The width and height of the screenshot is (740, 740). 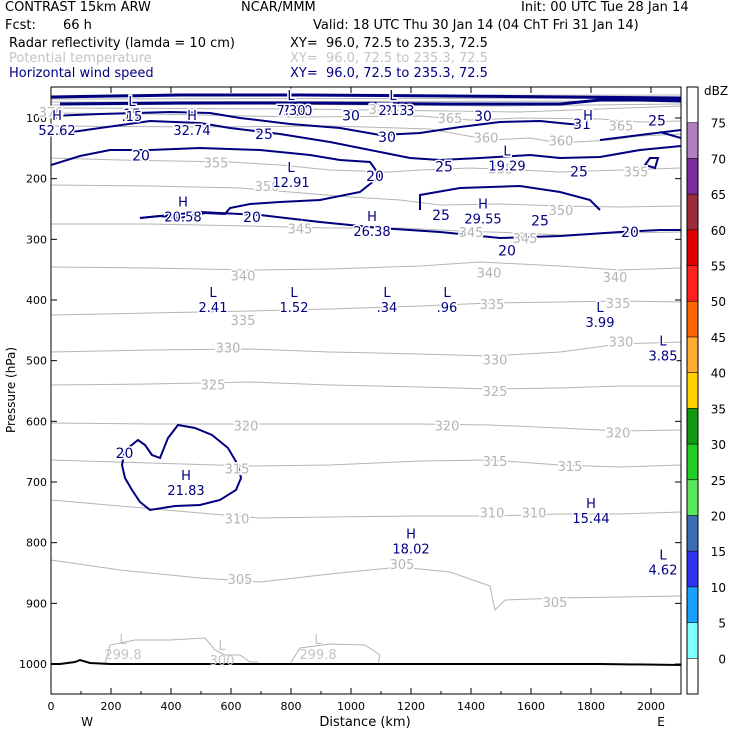 What do you see at coordinates (36, 543) in the screenshot?
I see `y-tick-label: 800` at bounding box center [36, 543].